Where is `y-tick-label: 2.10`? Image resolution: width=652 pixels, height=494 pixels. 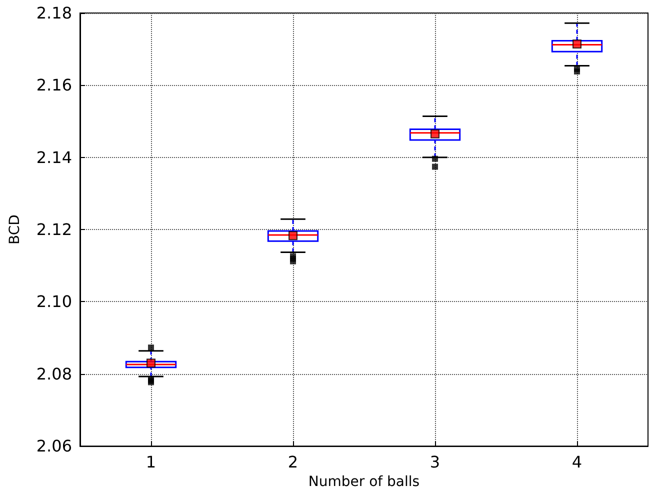
y-tick-label: 2.10 is located at coordinates (54, 302).